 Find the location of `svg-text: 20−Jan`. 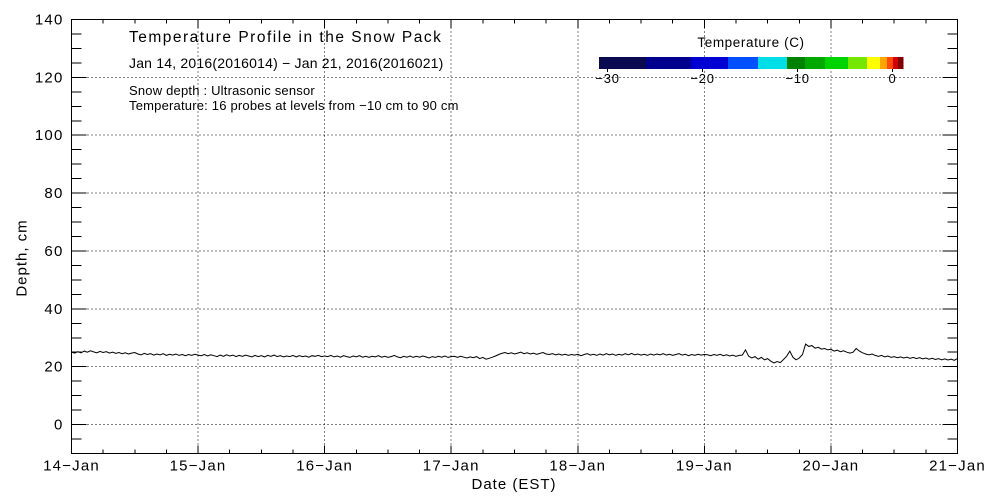

svg-text: 20−Jan is located at coordinates (831, 466).